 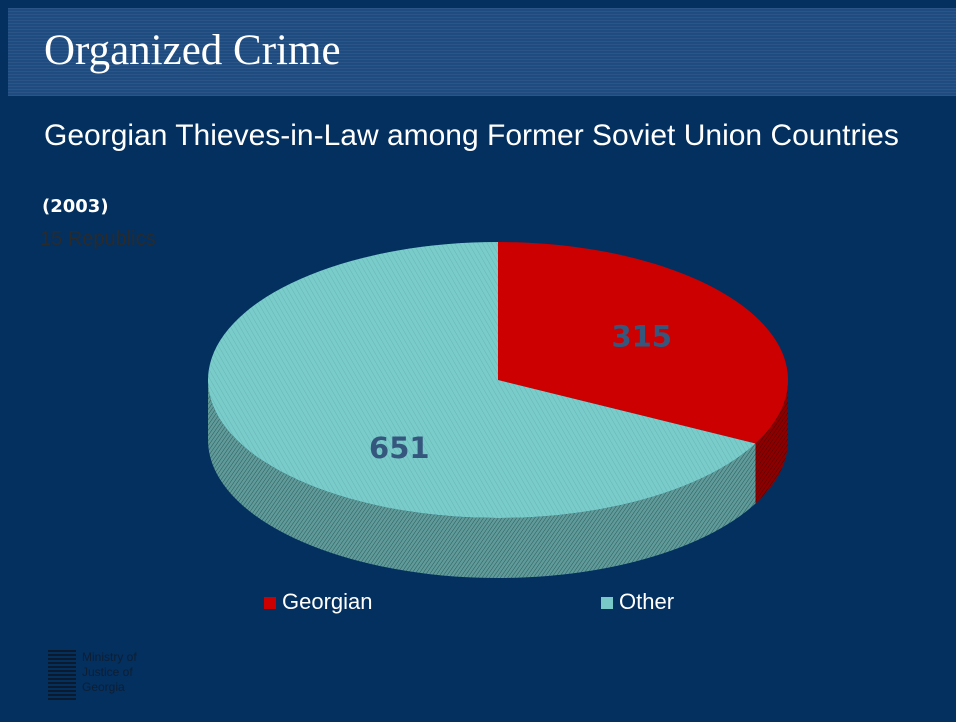 I want to click on legend-label-other: Other, so click(x=646, y=601).